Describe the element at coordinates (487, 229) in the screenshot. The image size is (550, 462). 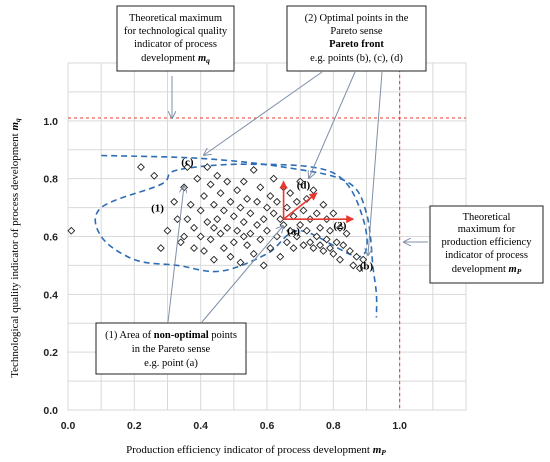
I see `callout-p-max-line2: maximum for` at that location.